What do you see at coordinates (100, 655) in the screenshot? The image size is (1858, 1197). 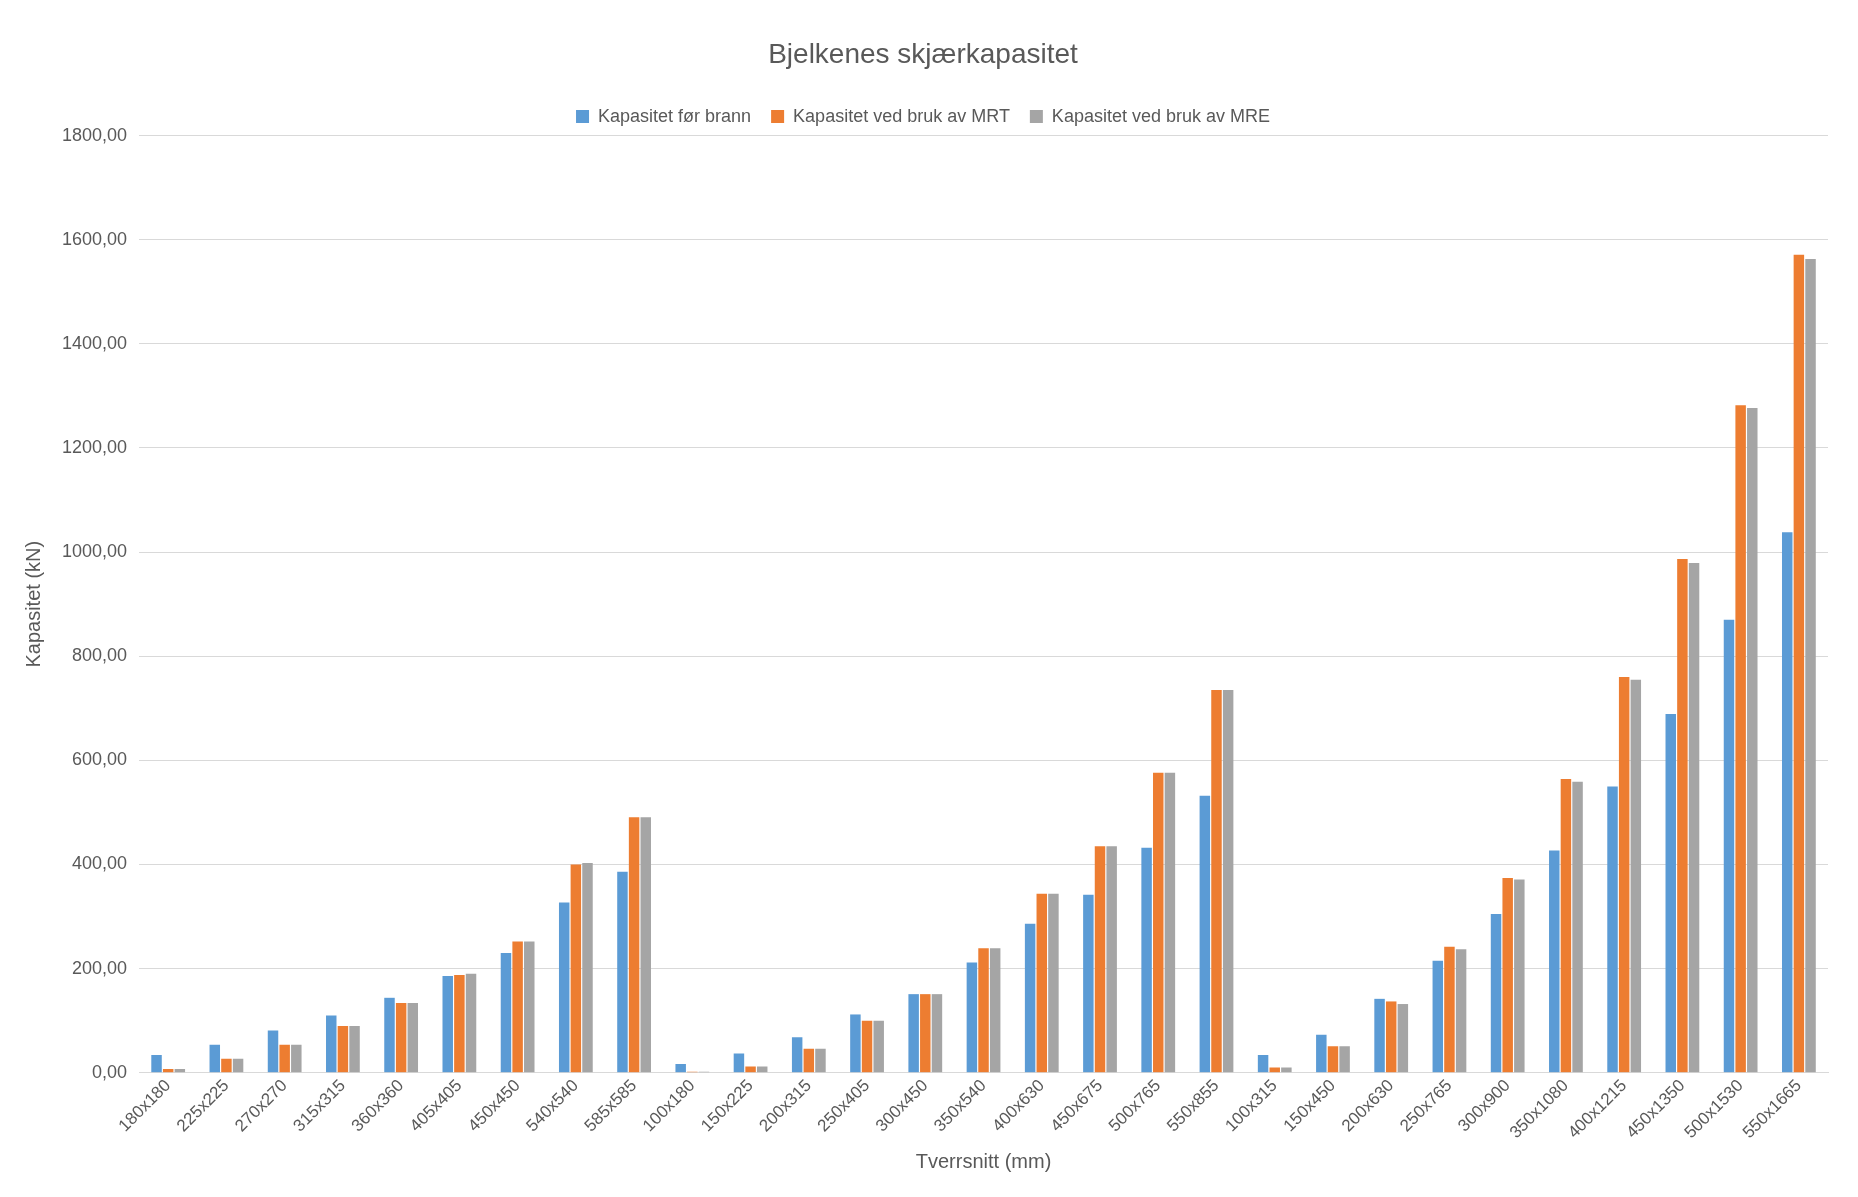 I see `y-tick-label: 800,00` at bounding box center [100, 655].